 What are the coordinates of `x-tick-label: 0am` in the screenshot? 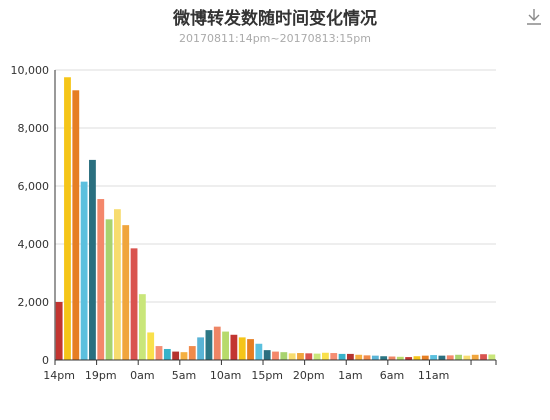 It's located at (142, 375).